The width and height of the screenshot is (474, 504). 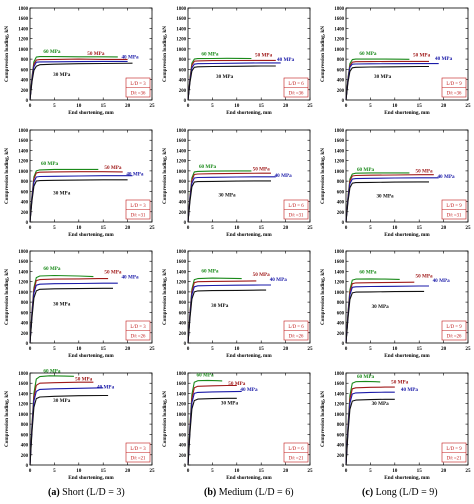 I want to click on ld-ratio-label: L/D = 9, so click(x=454, y=206).